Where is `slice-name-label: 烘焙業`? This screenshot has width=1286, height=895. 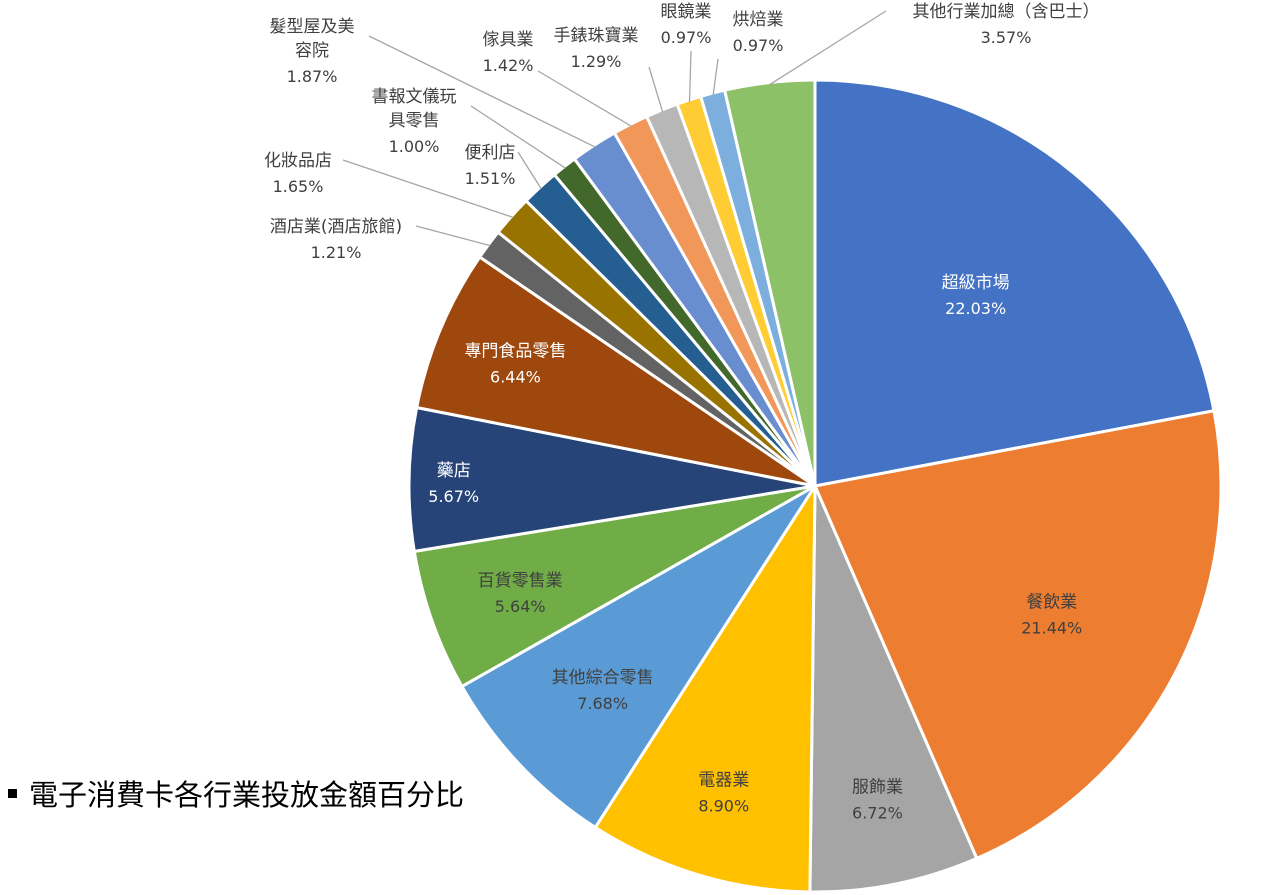
slice-name-label: 烘焙業 is located at coordinates (758, 20).